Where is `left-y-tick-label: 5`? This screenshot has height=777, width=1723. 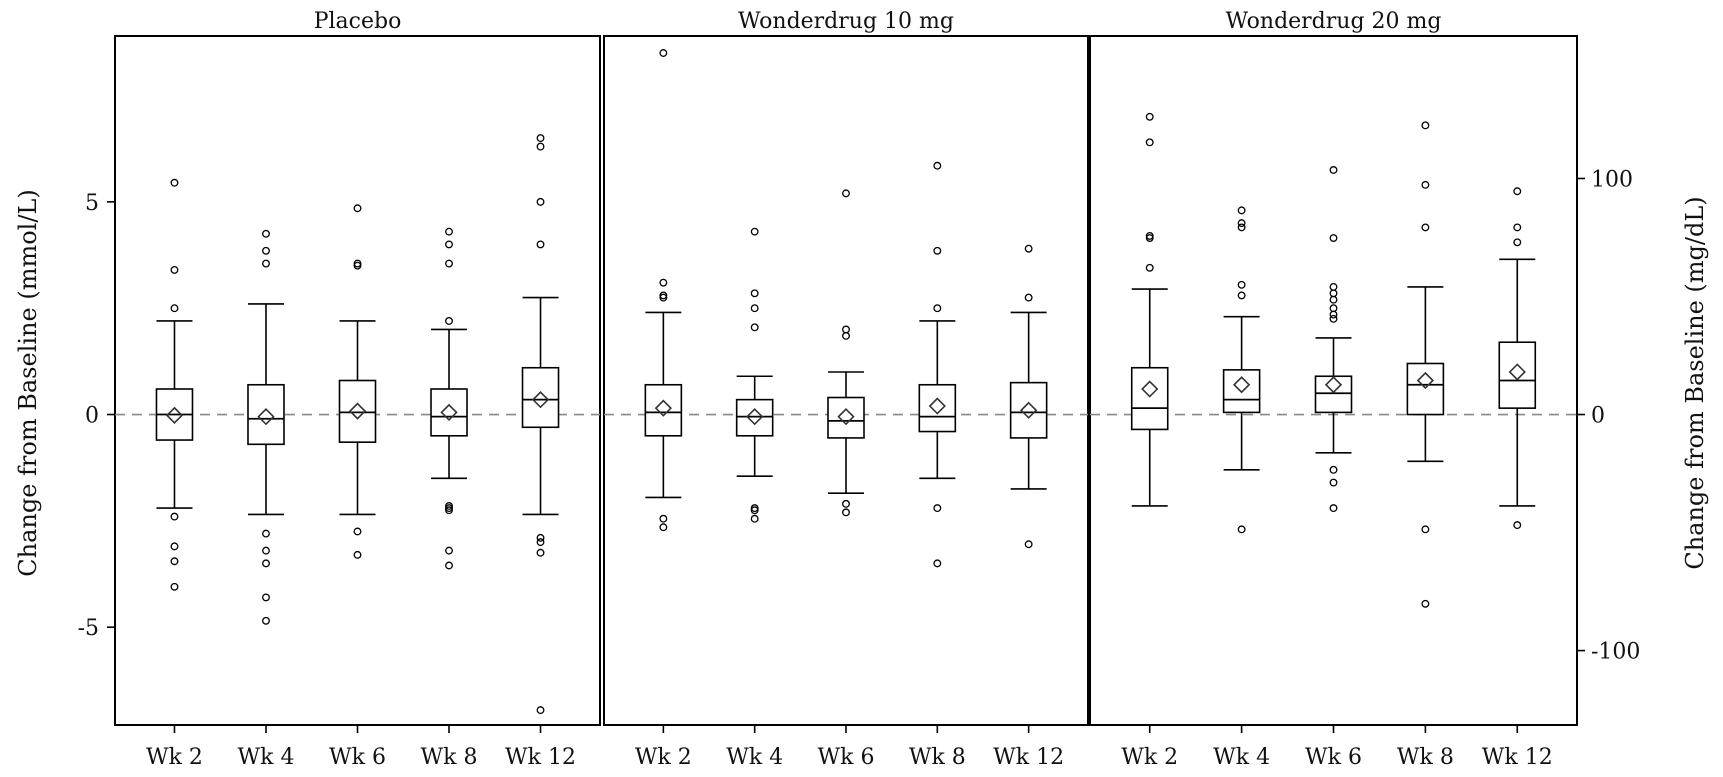 left-y-tick-label: 5 is located at coordinates (92, 203).